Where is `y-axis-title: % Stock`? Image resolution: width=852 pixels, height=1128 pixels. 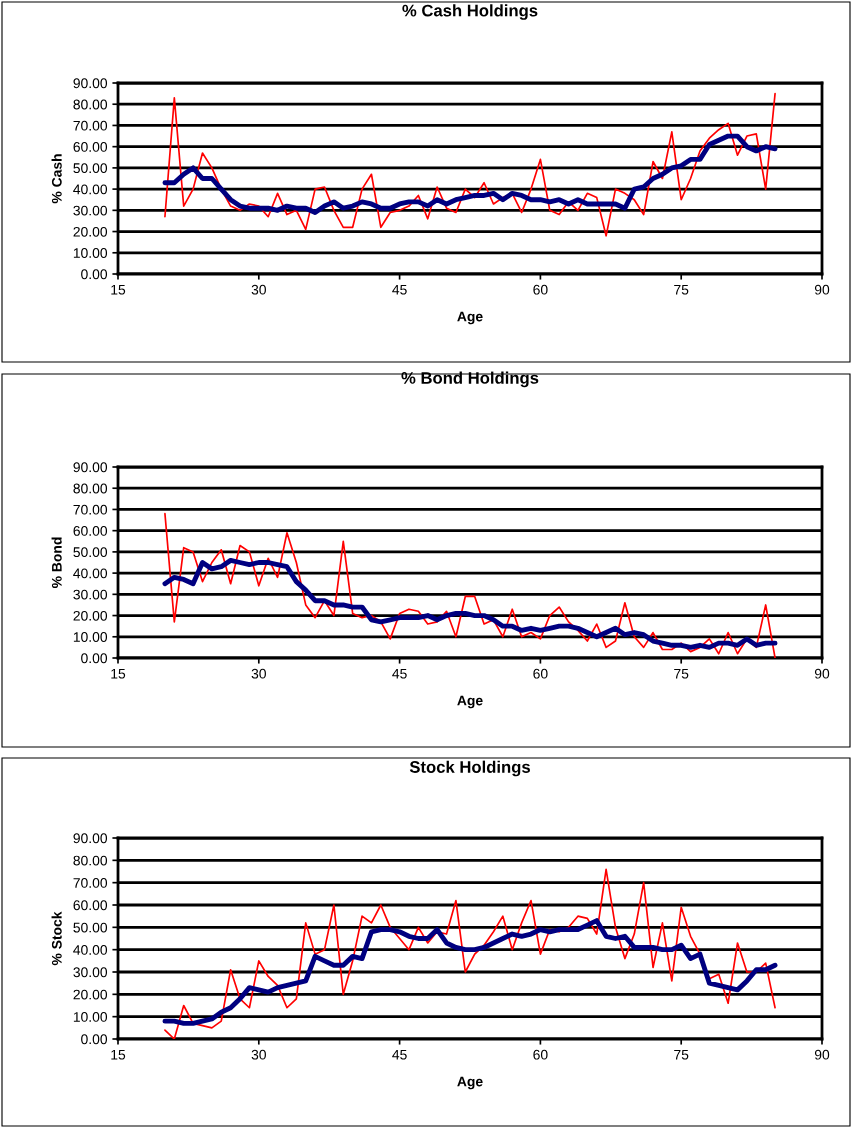
y-axis-title: % Stock is located at coordinates (56, 938).